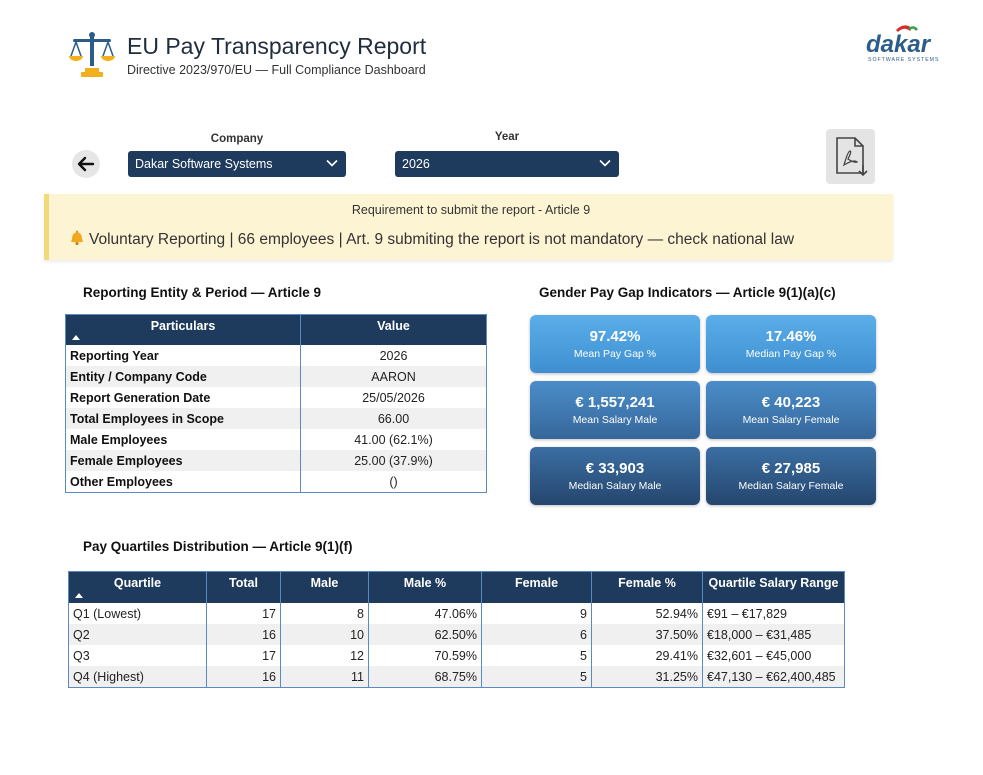  I want to click on entity-header-particulars: Particulars, so click(183, 329).